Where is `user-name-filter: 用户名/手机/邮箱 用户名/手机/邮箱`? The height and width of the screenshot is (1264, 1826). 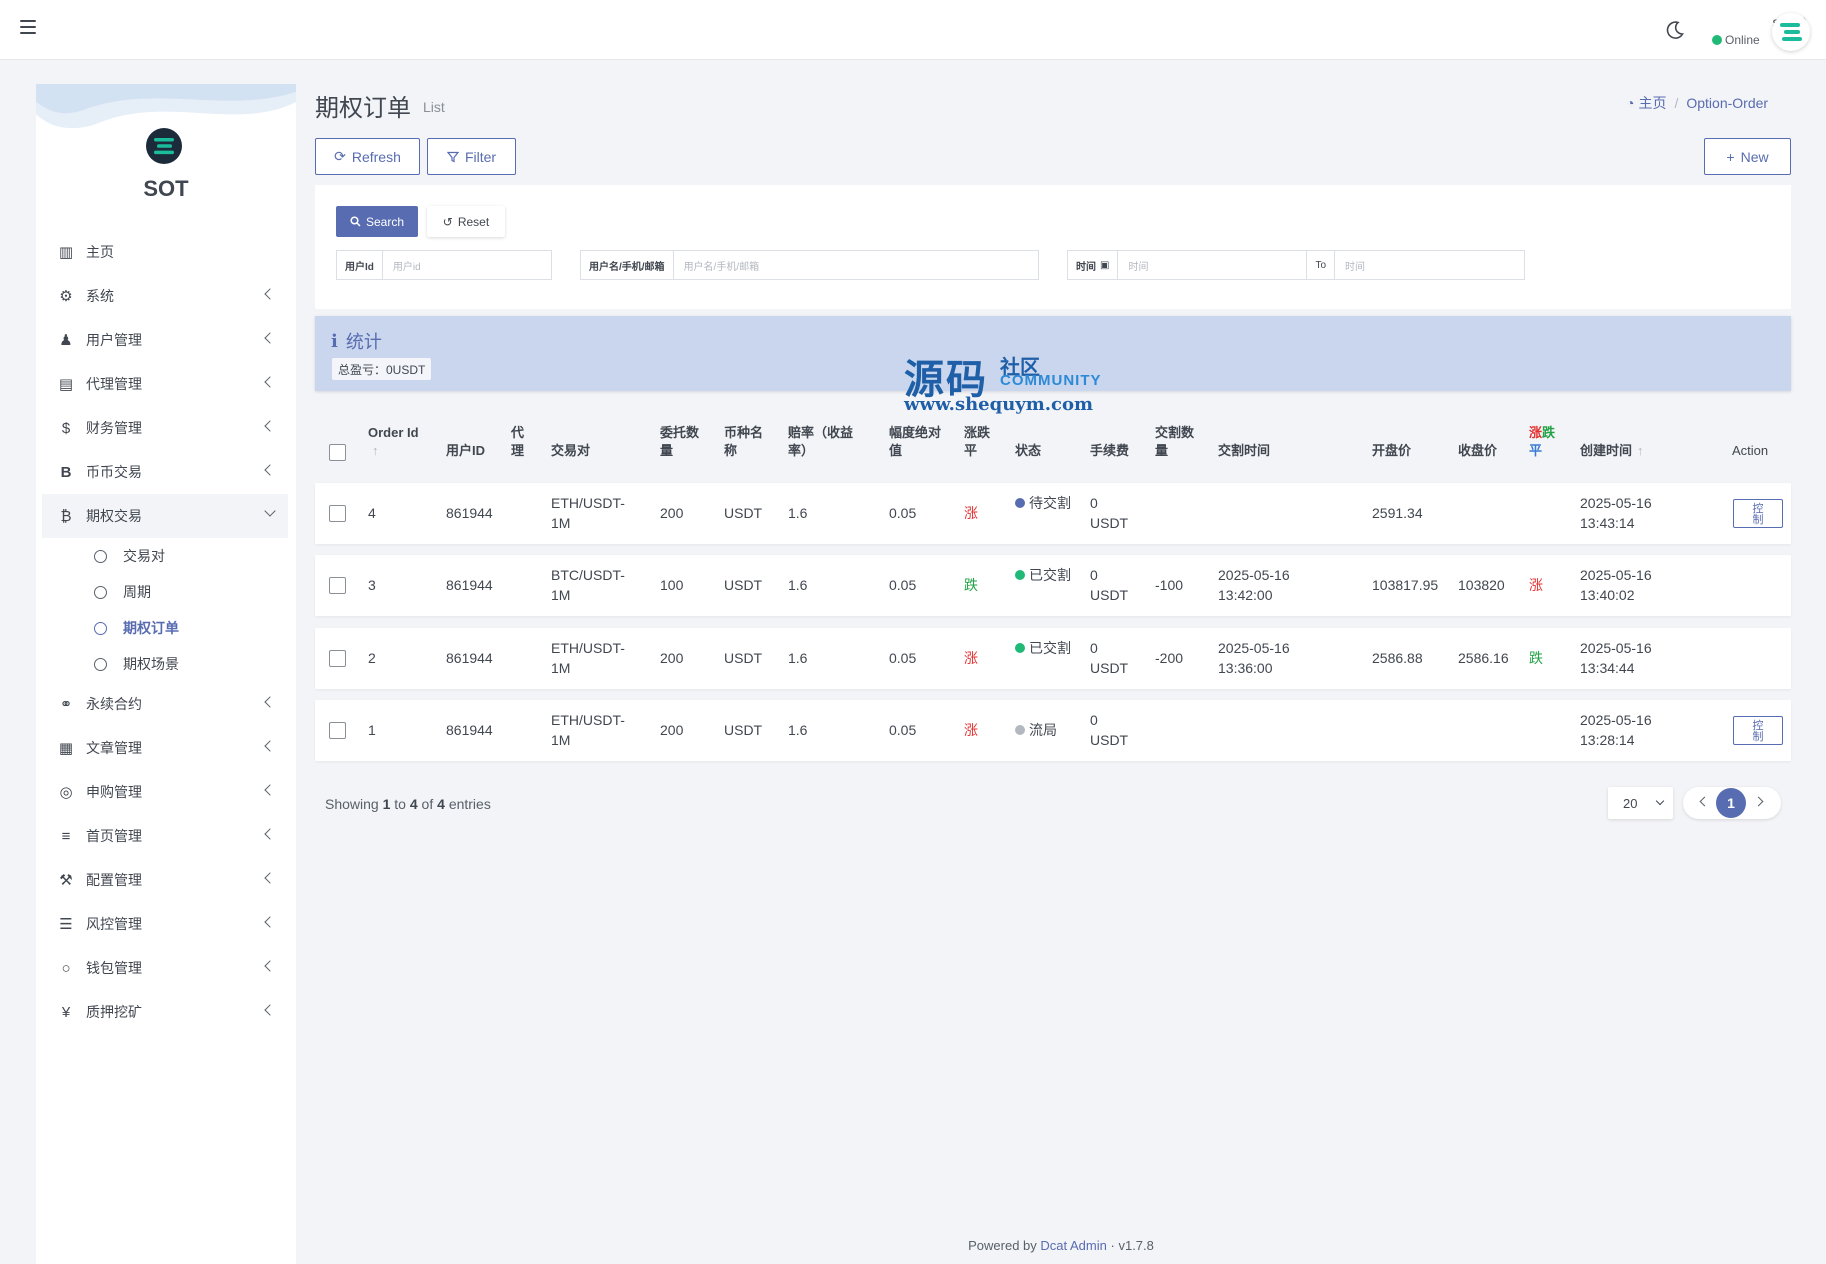 user-name-filter: 用户名/手机/邮箱 用户名/手机/邮箱 is located at coordinates (809, 265).